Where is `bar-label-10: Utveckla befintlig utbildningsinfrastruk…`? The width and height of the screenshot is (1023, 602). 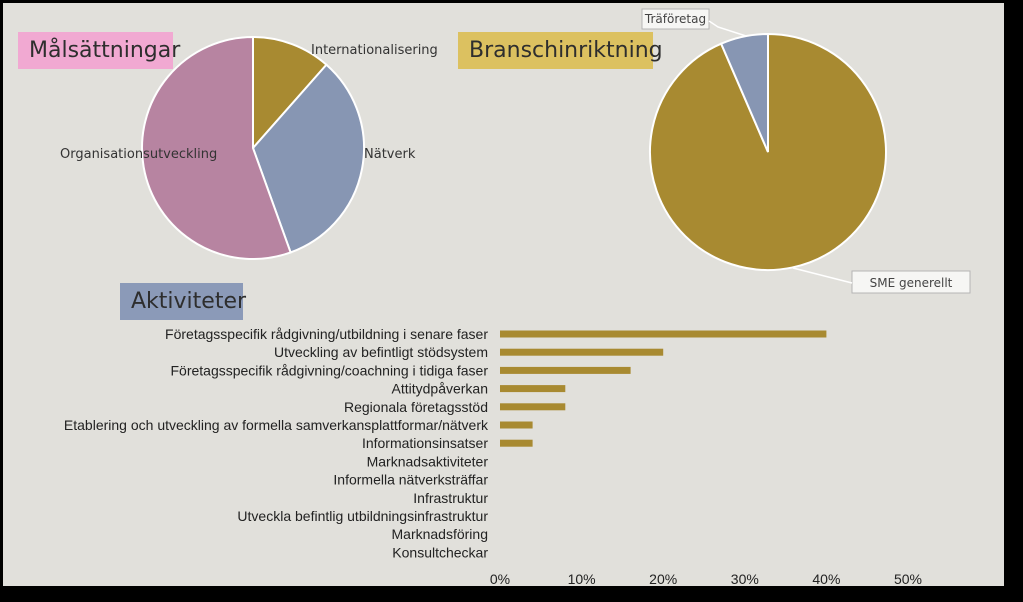 bar-label-10: Utveckla befintlig utbildningsinfrastruk… is located at coordinates (362, 516).